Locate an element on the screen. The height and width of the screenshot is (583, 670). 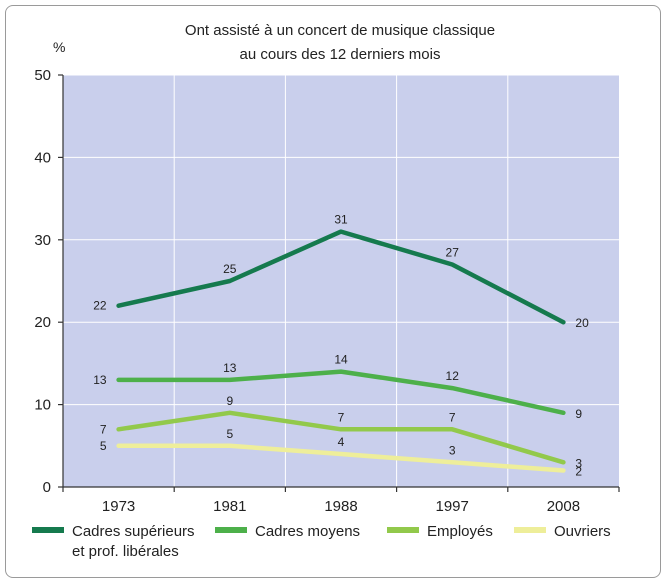
data-label-s0-0: 22 is located at coordinates (100, 306).